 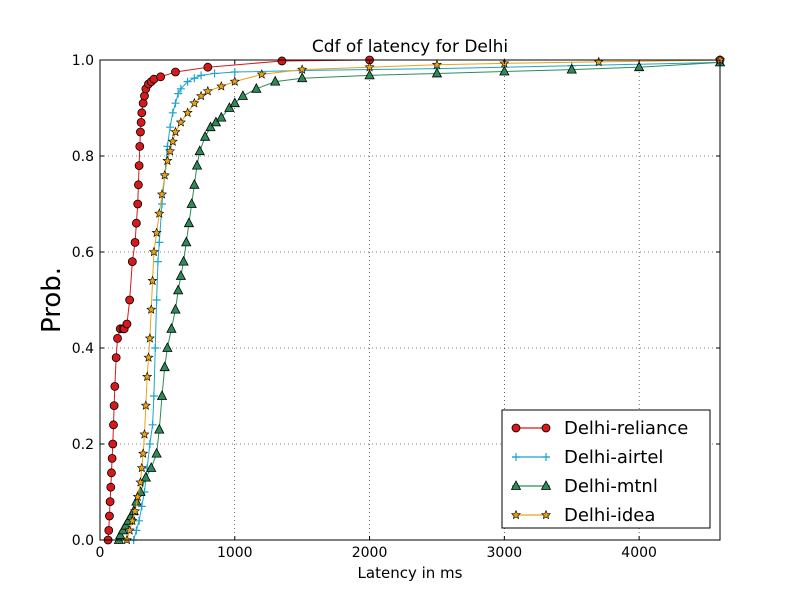 I want to click on x-tick-label: 3000, so click(x=505, y=553).